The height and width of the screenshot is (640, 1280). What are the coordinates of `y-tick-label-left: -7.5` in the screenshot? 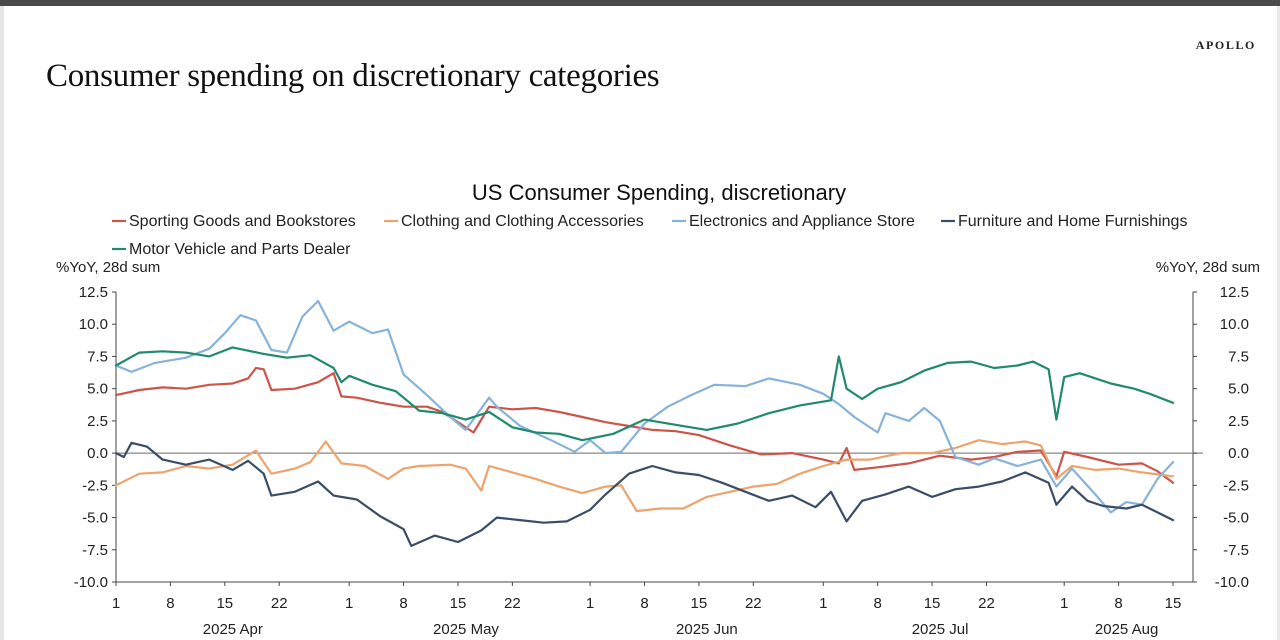 It's located at (95, 550).